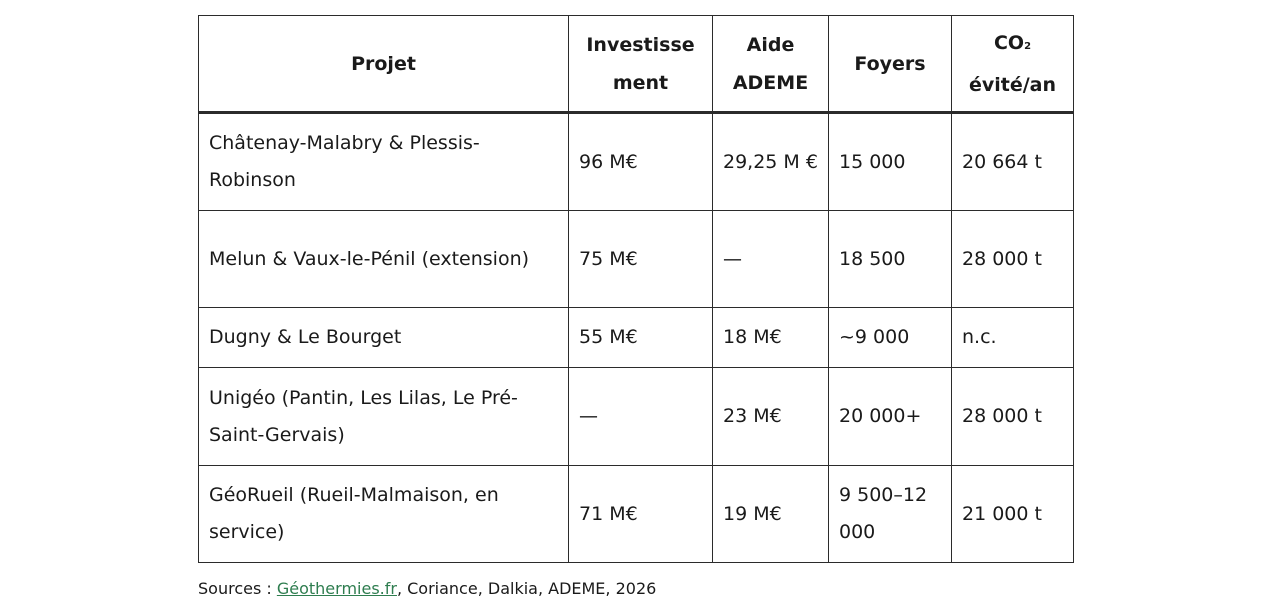  Describe the element at coordinates (1012, 64) in the screenshot. I see `header-co2: CO2 évité/an` at that location.